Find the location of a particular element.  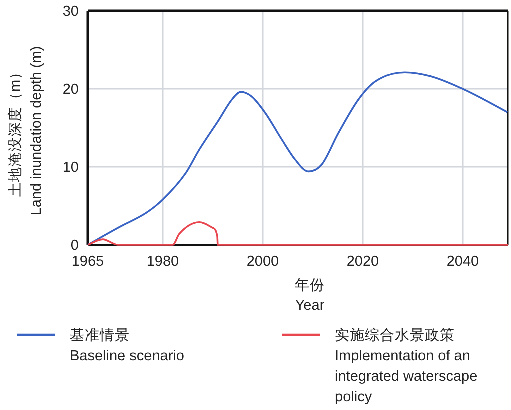

y-axis-title: 土地淹没深度（m） Land inundation depth (m) is located at coordinates (26, 131).